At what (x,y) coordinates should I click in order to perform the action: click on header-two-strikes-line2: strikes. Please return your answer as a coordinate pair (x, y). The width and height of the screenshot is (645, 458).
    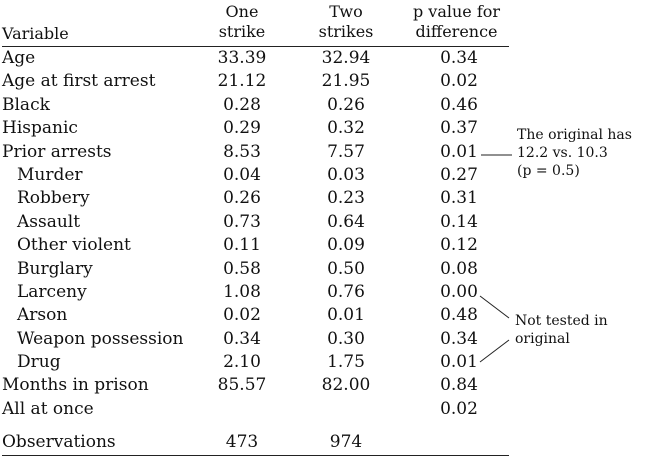
    Looking at the image, I should click on (346, 31).